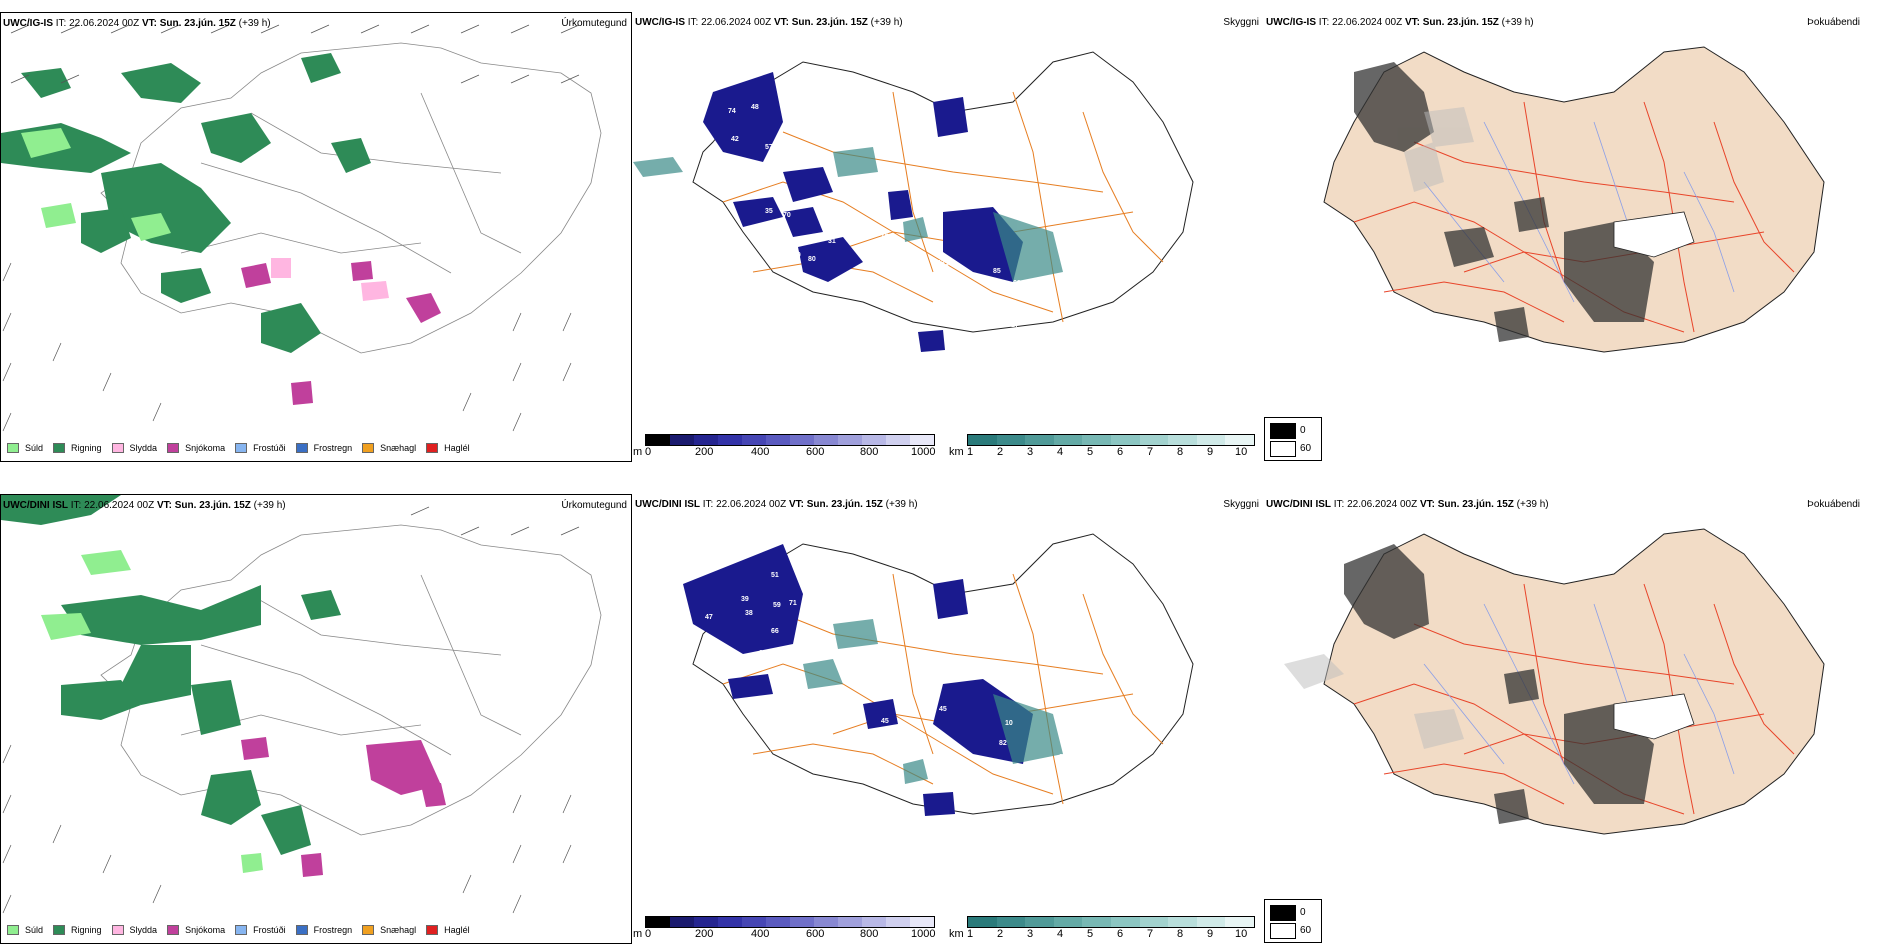 The width and height of the screenshot is (1900, 950). What do you see at coordinates (594, 23) in the screenshot?
I see `panel-variable-left-row1: Úrkomutegund` at bounding box center [594, 23].